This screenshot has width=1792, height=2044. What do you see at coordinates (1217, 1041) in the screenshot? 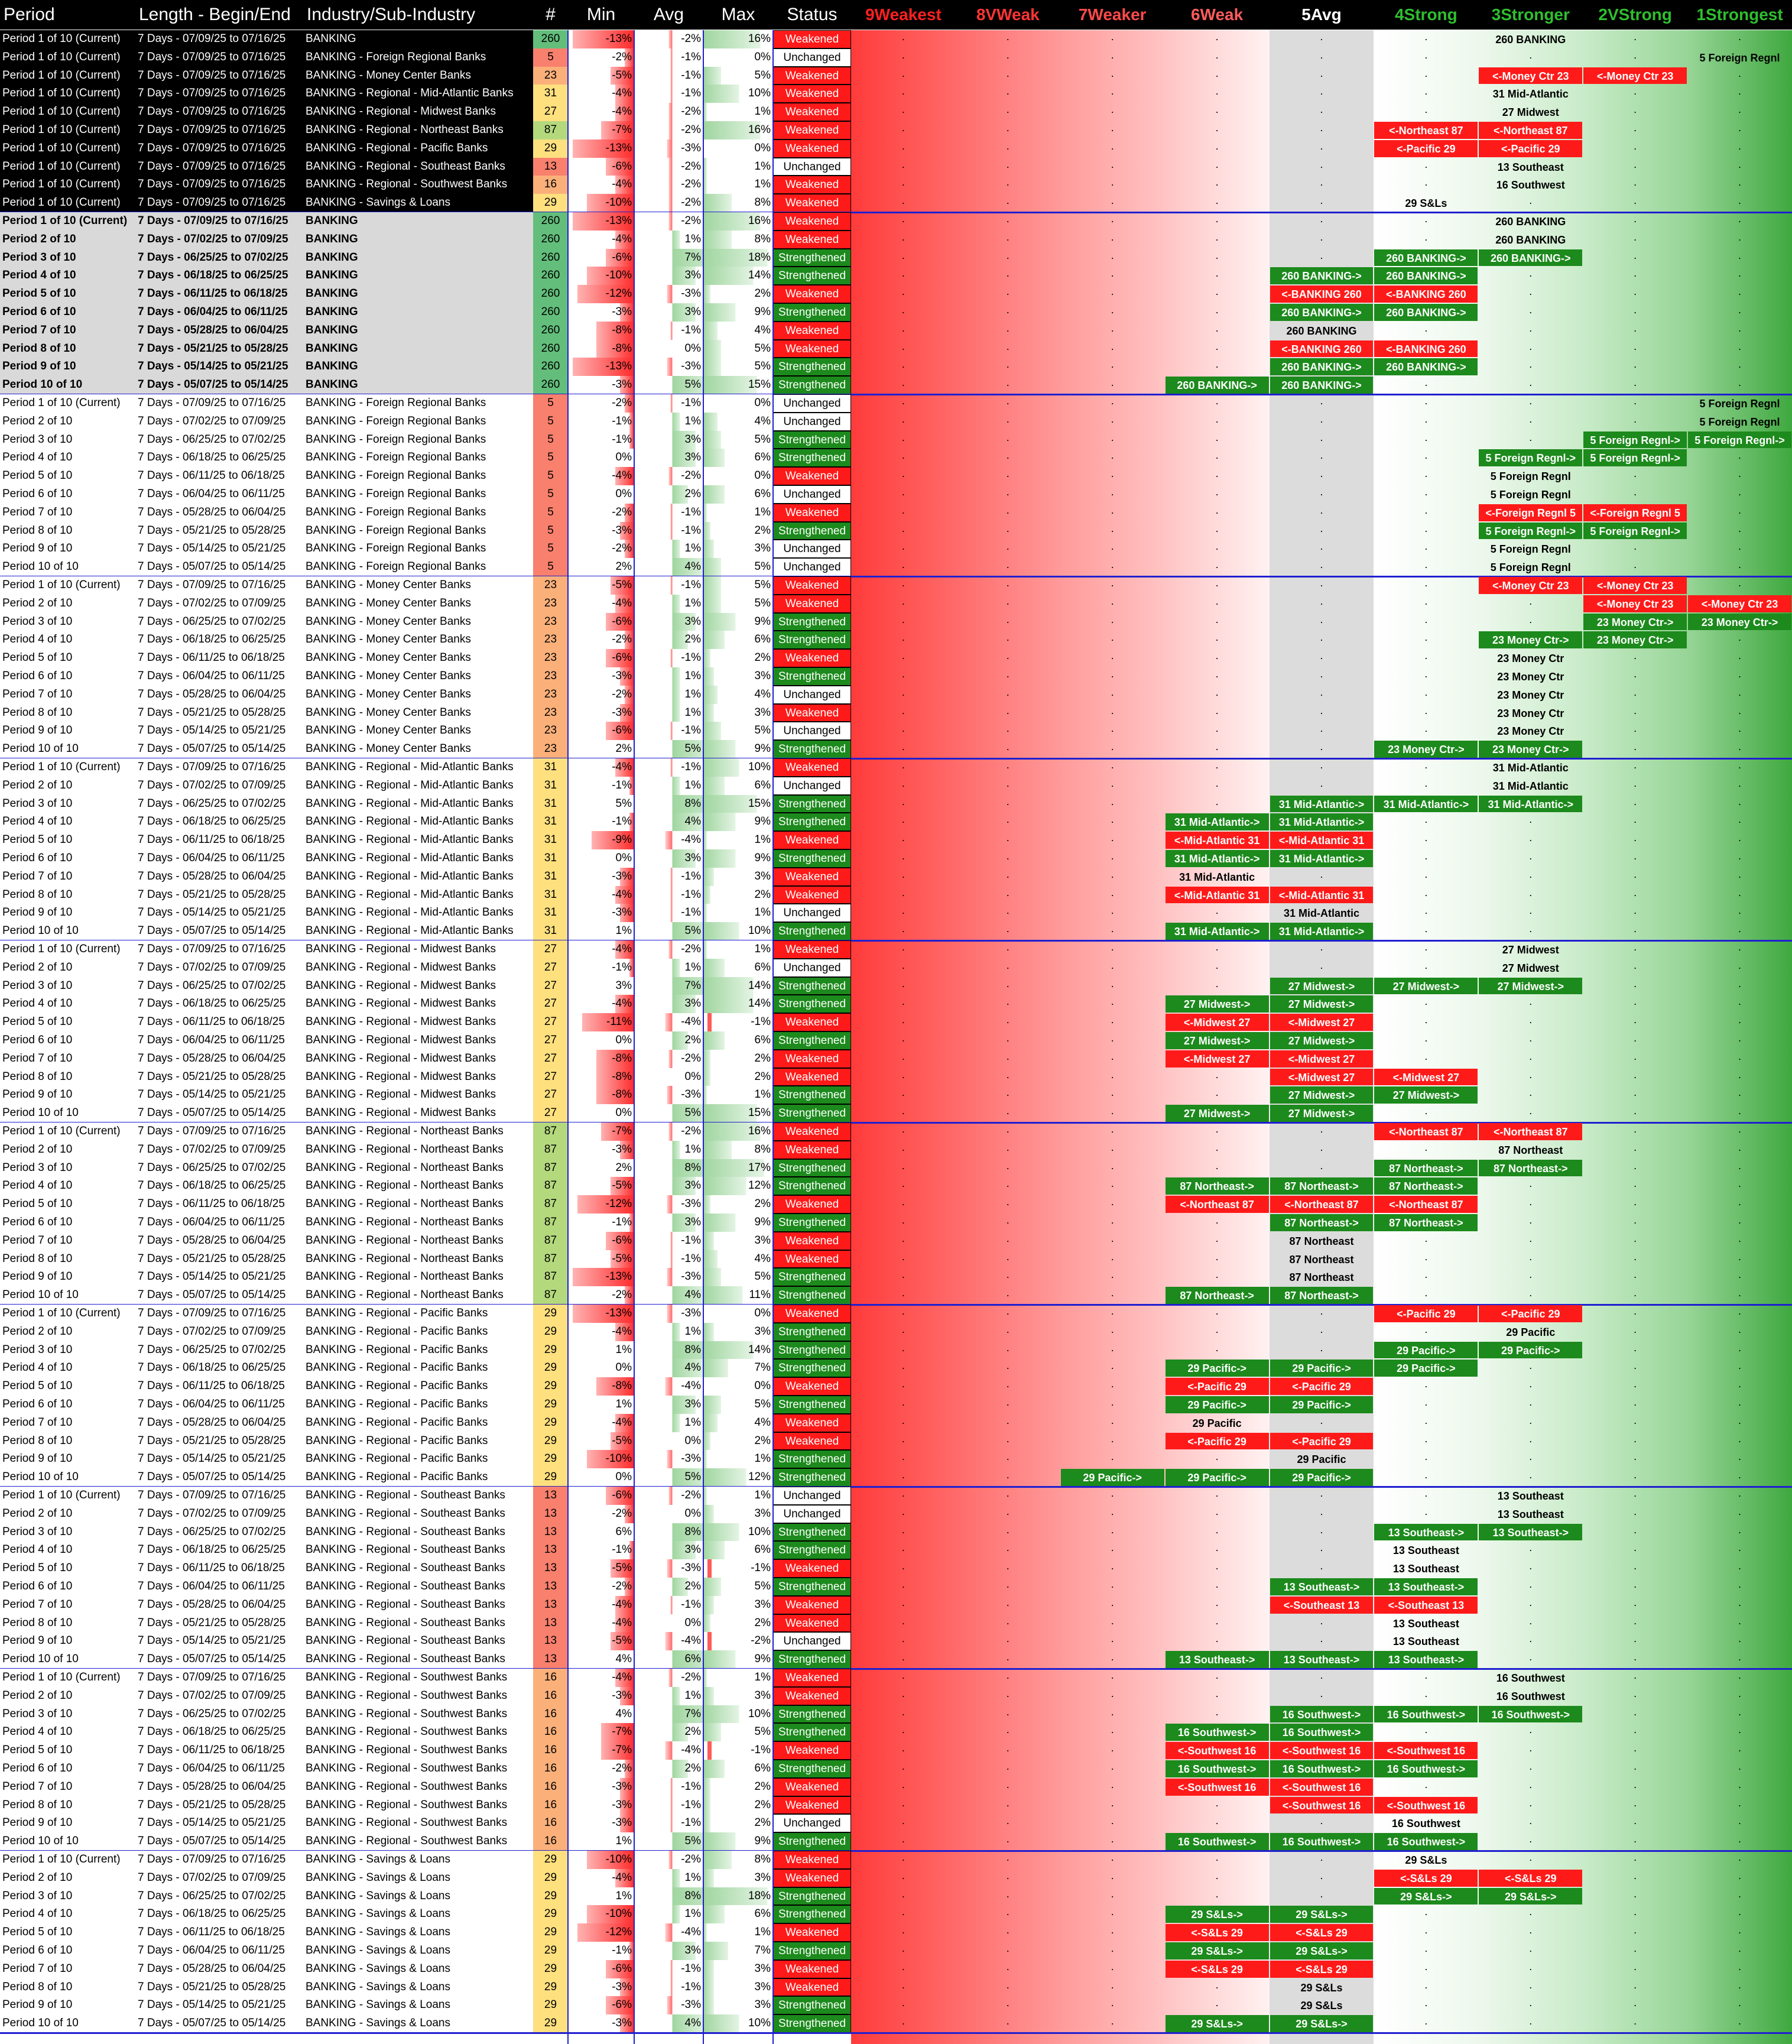
I see `bucket-marker: 27 Midwest->` at bounding box center [1217, 1041].